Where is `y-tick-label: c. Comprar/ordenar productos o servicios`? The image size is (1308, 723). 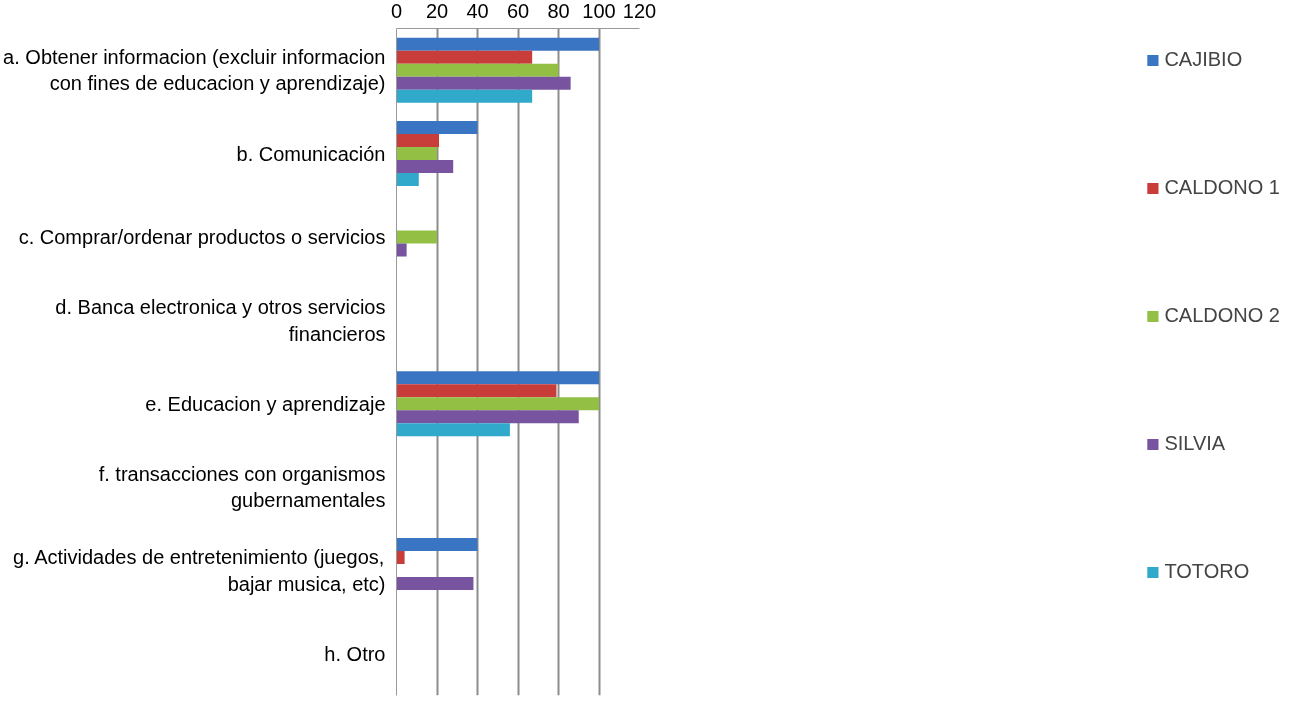
y-tick-label: c. Comprar/ordenar productos o servicios is located at coordinates (202, 236).